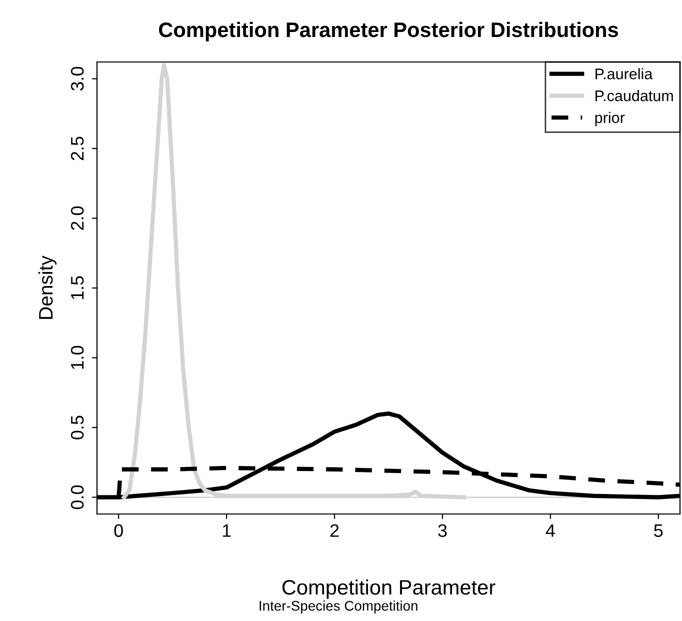  Describe the element at coordinates (226, 530) in the screenshot. I see `x-tick-label: 1` at that location.